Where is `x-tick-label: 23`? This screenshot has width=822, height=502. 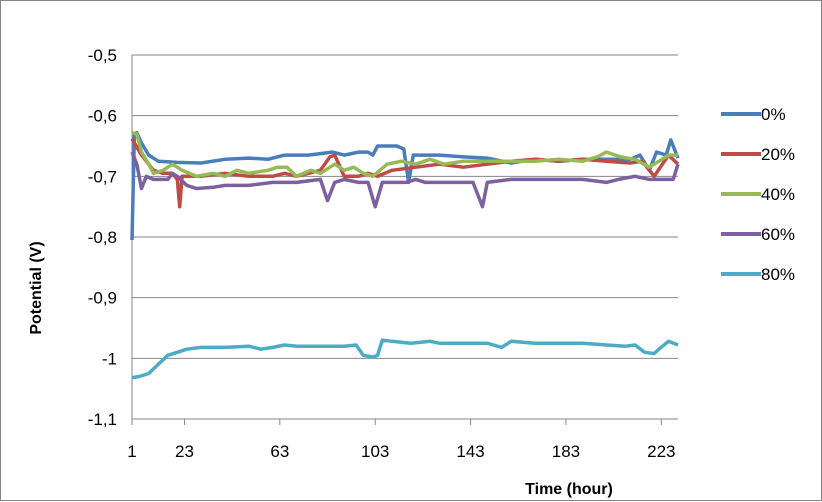 x-tick-label: 23 is located at coordinates (184, 451).